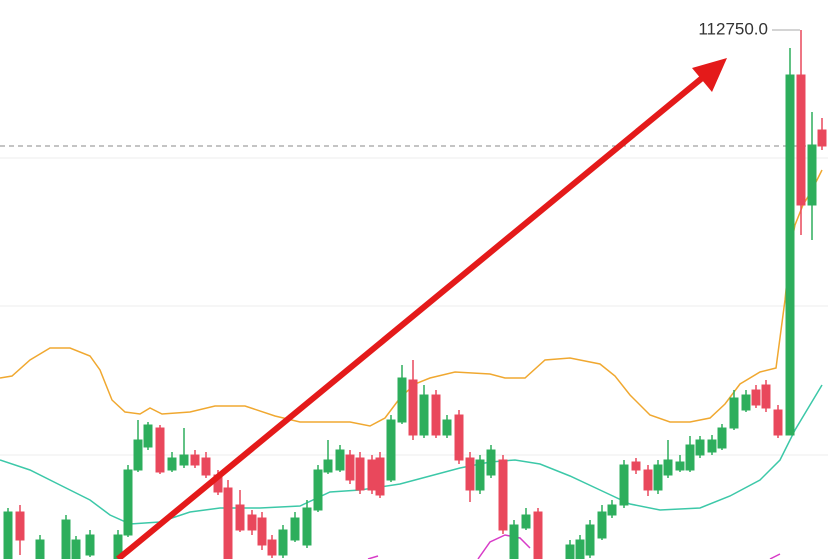 Image resolution: width=828 pixels, height=559 pixels. What do you see at coordinates (709, 75) in the screenshot?
I see `arrow-head` at bounding box center [709, 75].